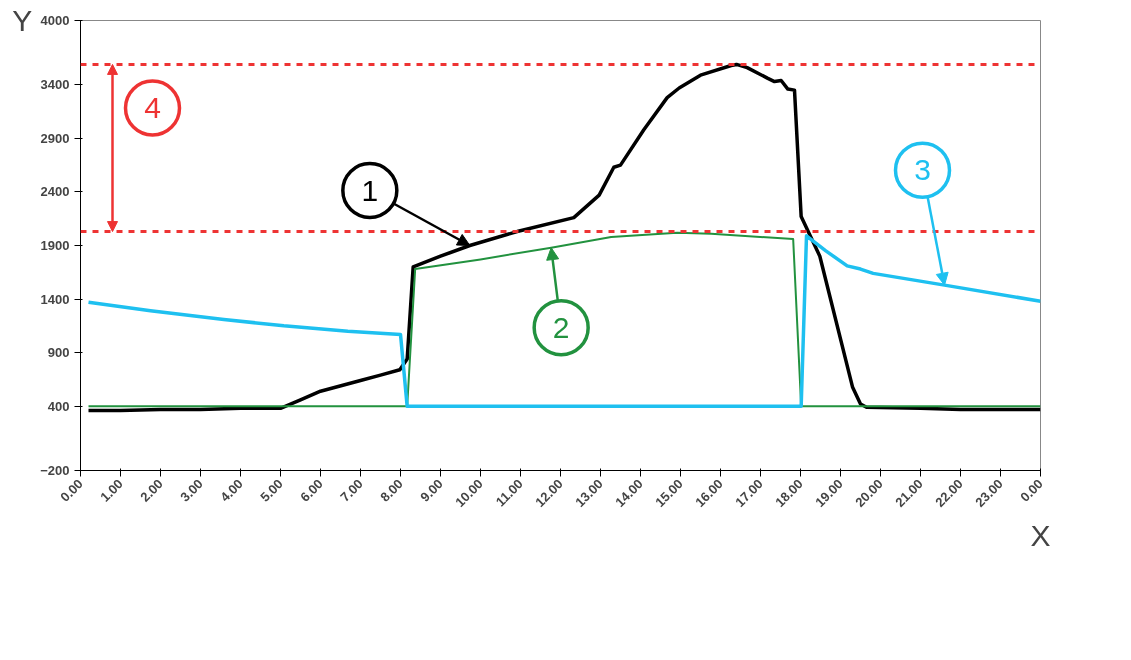 The width and height of the screenshot is (1131, 660). Describe the element at coordinates (58, 353) in the screenshot. I see `y-tick-label: 900` at that location.